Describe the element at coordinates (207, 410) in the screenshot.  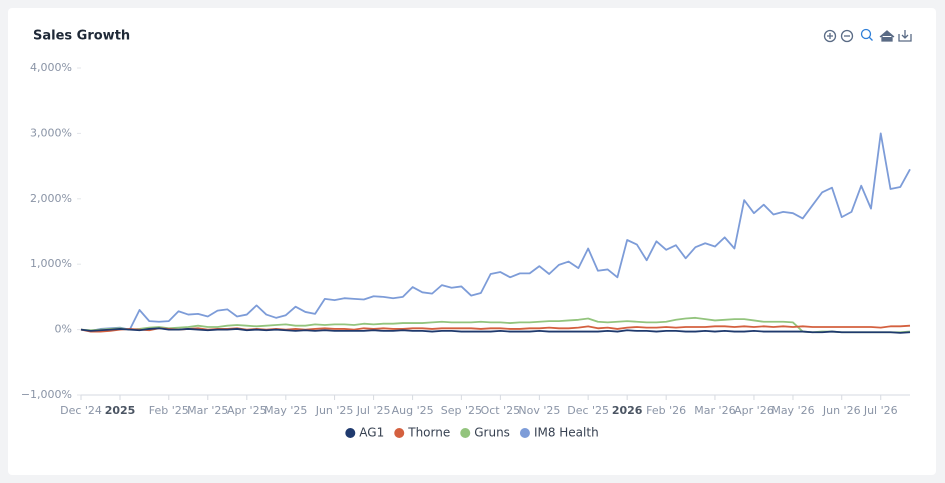
I see `x-tick-label: Mar '25` at that location.